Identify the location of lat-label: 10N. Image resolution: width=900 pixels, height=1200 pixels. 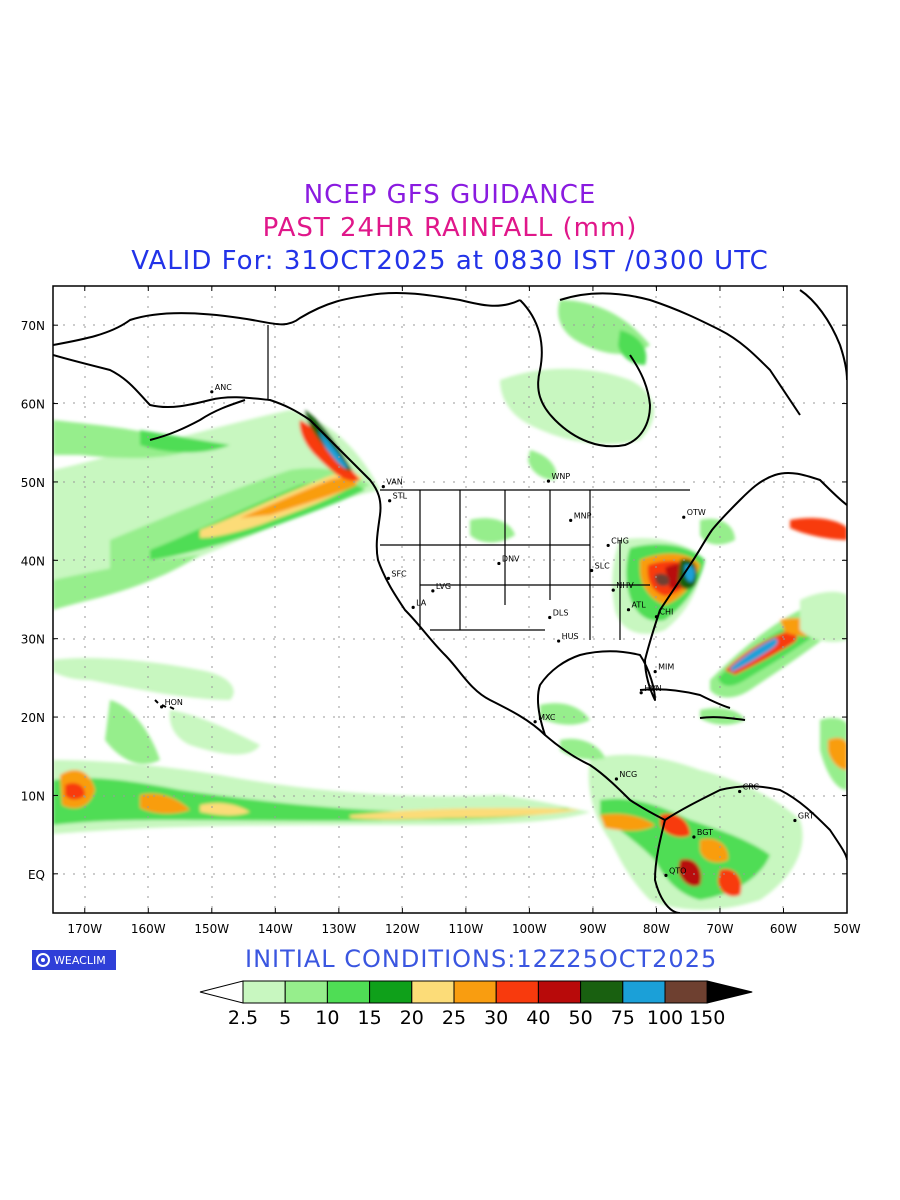
(33, 796).